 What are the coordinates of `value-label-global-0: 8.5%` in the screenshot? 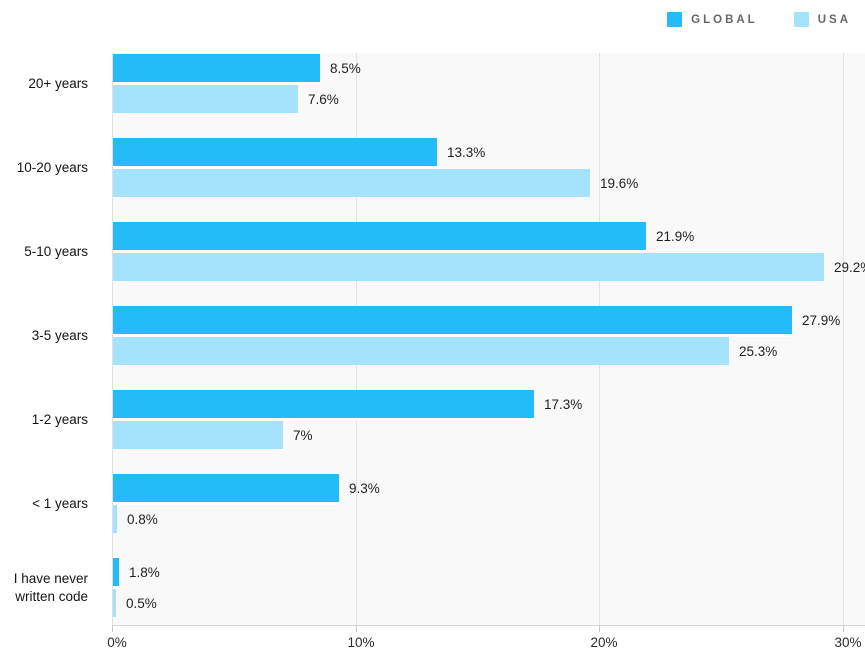 It's located at (345, 68).